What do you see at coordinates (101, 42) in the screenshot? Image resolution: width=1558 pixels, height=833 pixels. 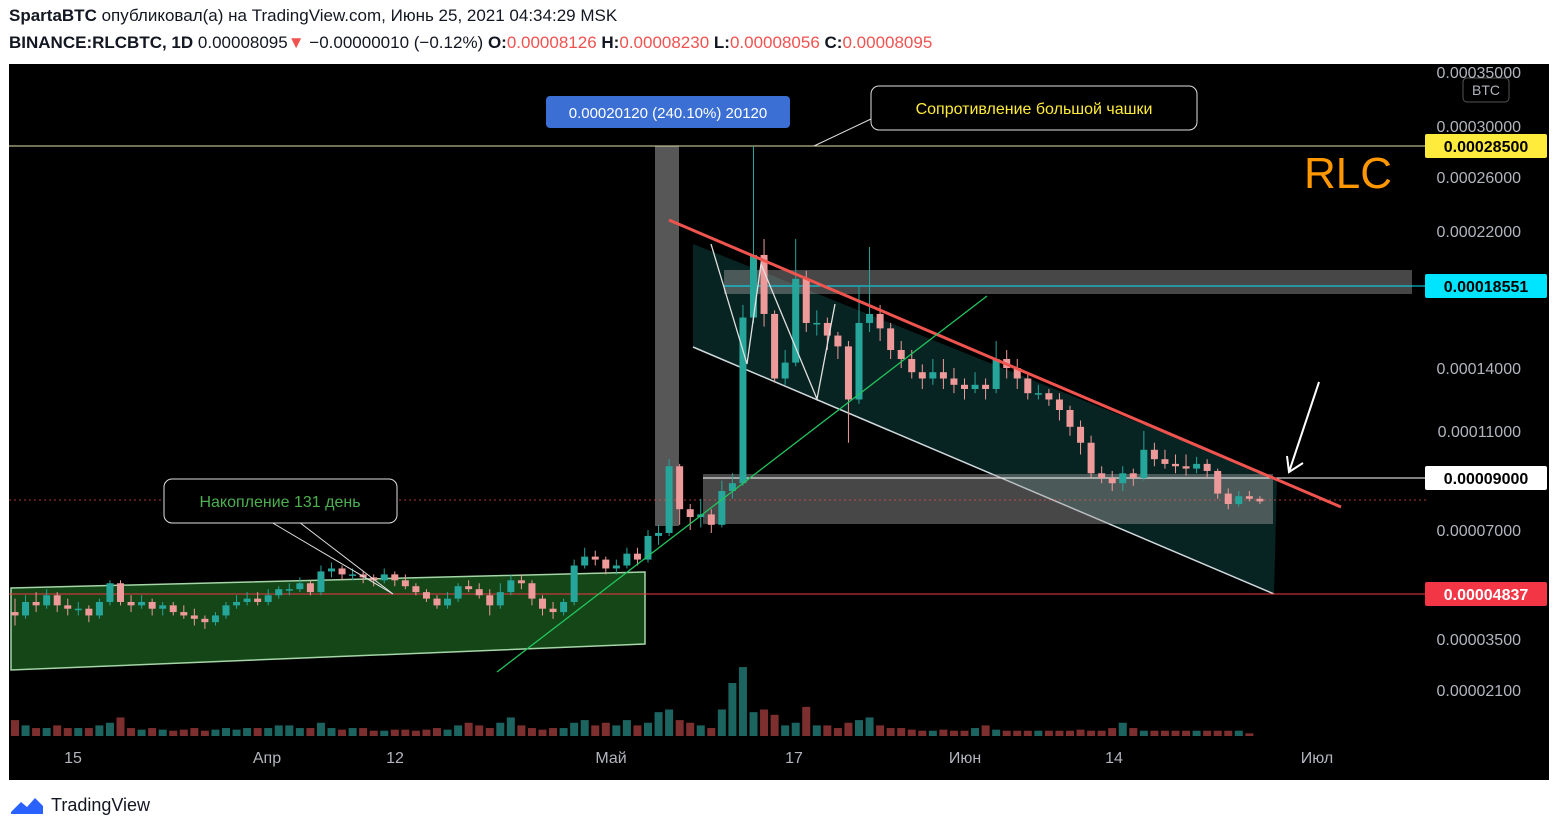 I see `symbol-label: BINANCE:RLCBTC, 1D` at bounding box center [101, 42].